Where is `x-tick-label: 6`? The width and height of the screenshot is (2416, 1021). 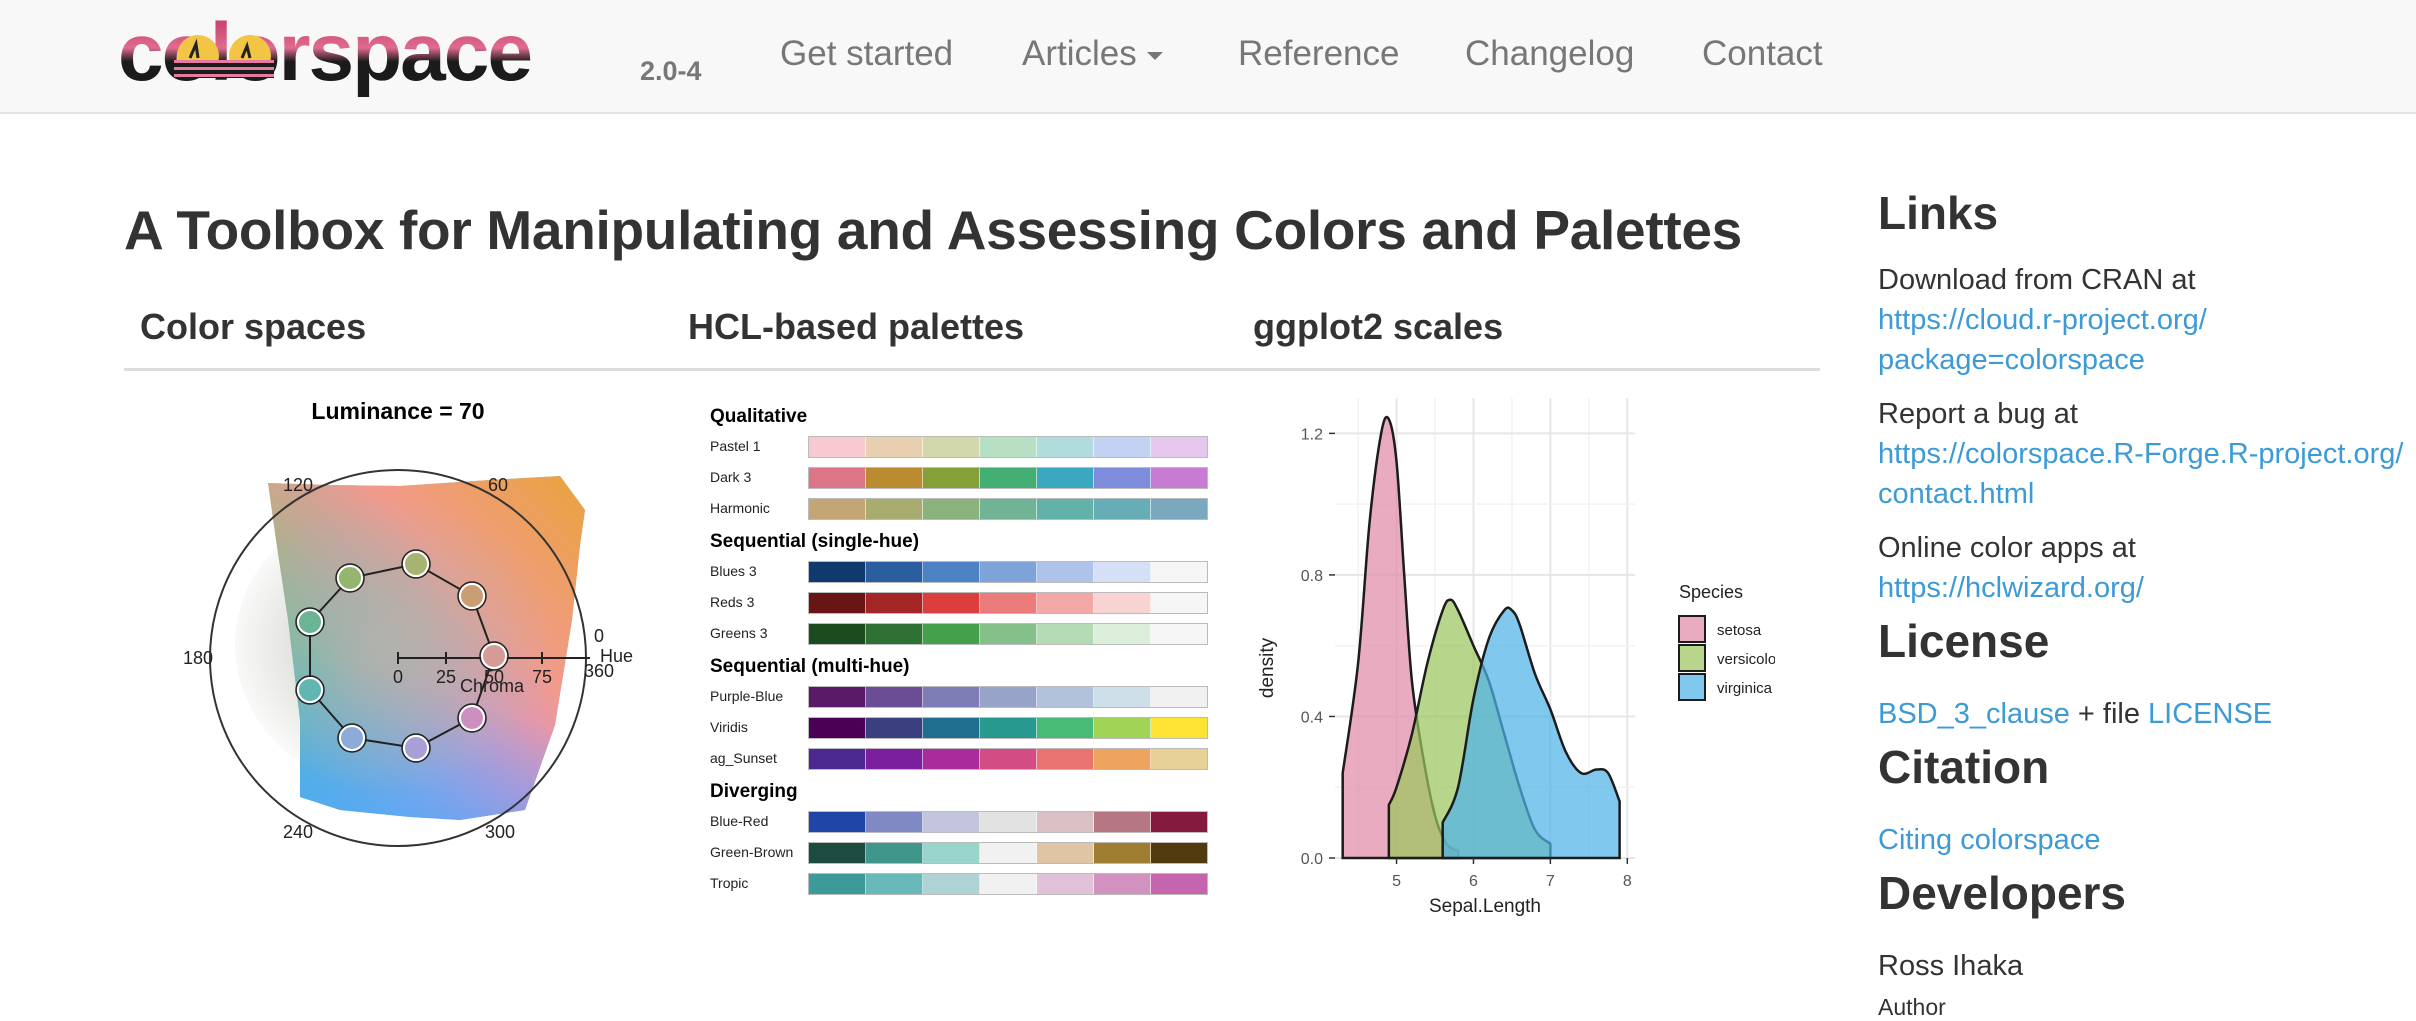 x-tick-label: 6 is located at coordinates (1473, 881).